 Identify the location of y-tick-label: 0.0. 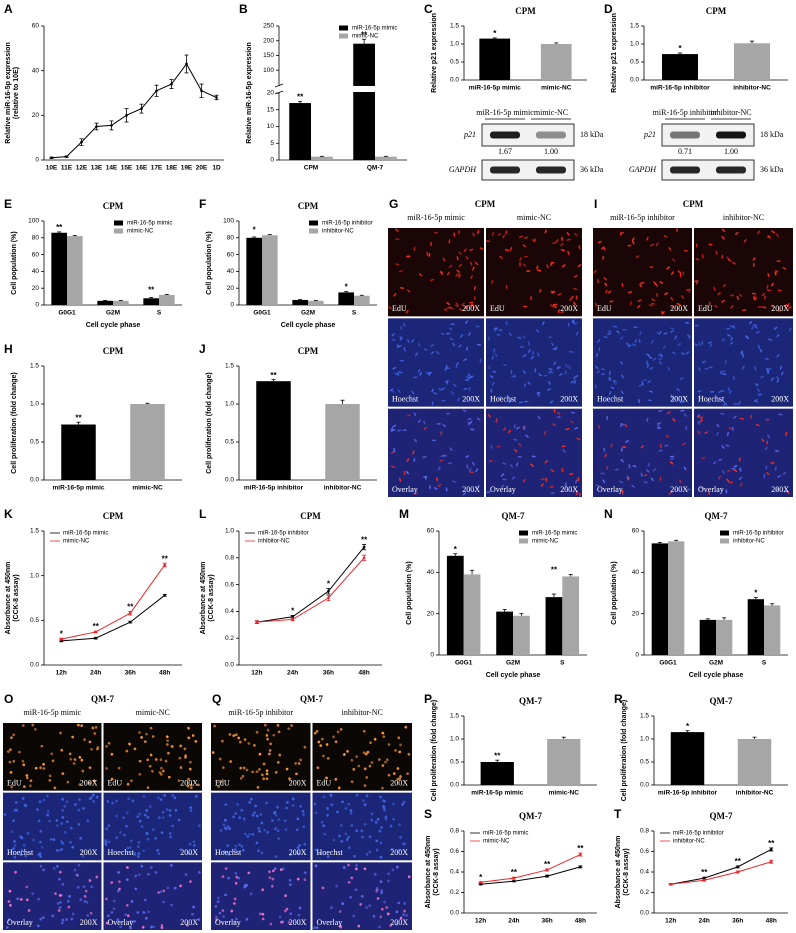
(454, 785).